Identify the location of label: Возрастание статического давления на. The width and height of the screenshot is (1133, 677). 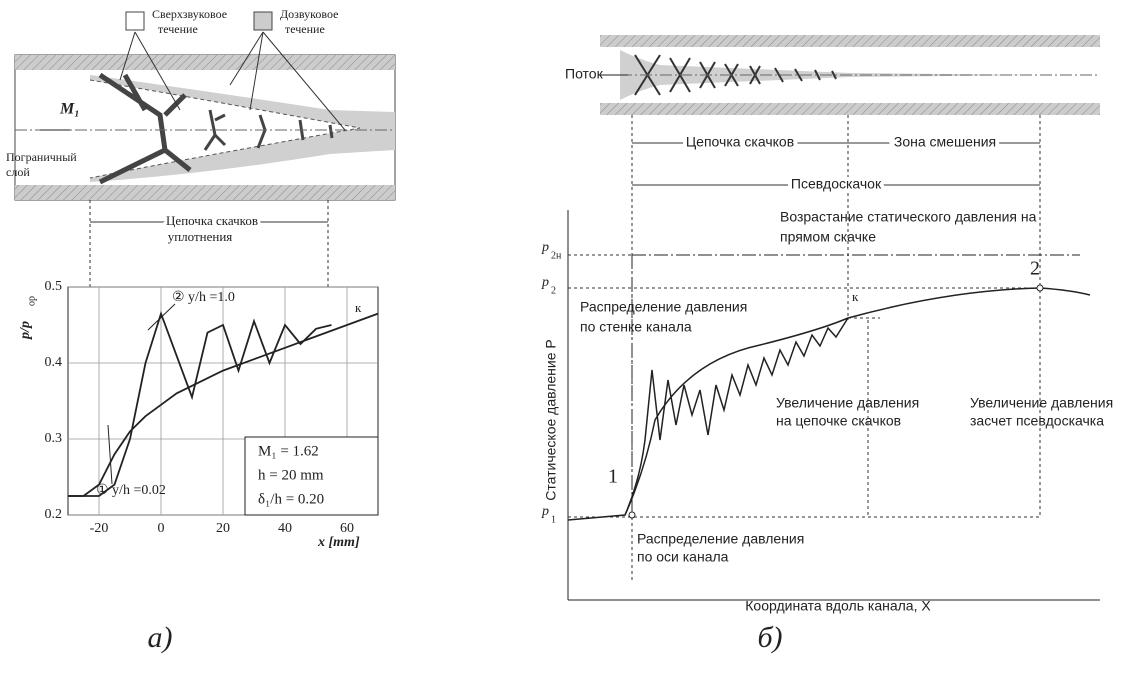
(908, 217).